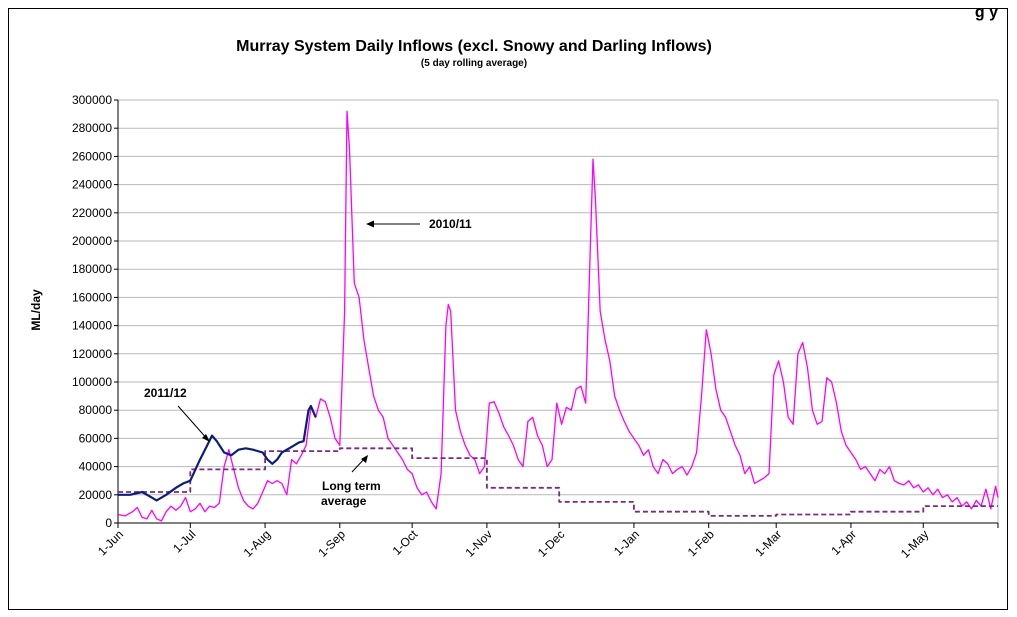 The height and width of the screenshot is (617, 1017). I want to click on y-tick-label: 20000, so click(96, 495).